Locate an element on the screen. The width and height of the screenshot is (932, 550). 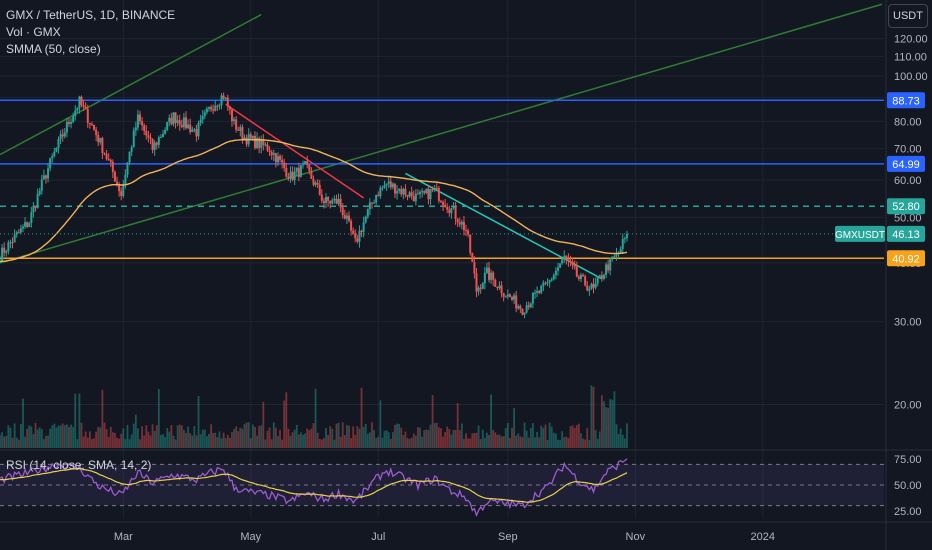
symbol-legend: GMX / TetherUS, 1D, BINANCE is located at coordinates (91, 15).